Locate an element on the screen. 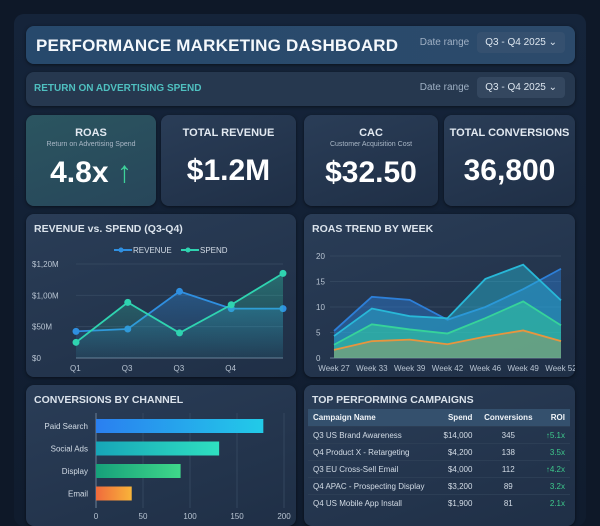 The width and height of the screenshot is (600, 526). table-cell: 81 is located at coordinates (508, 502).